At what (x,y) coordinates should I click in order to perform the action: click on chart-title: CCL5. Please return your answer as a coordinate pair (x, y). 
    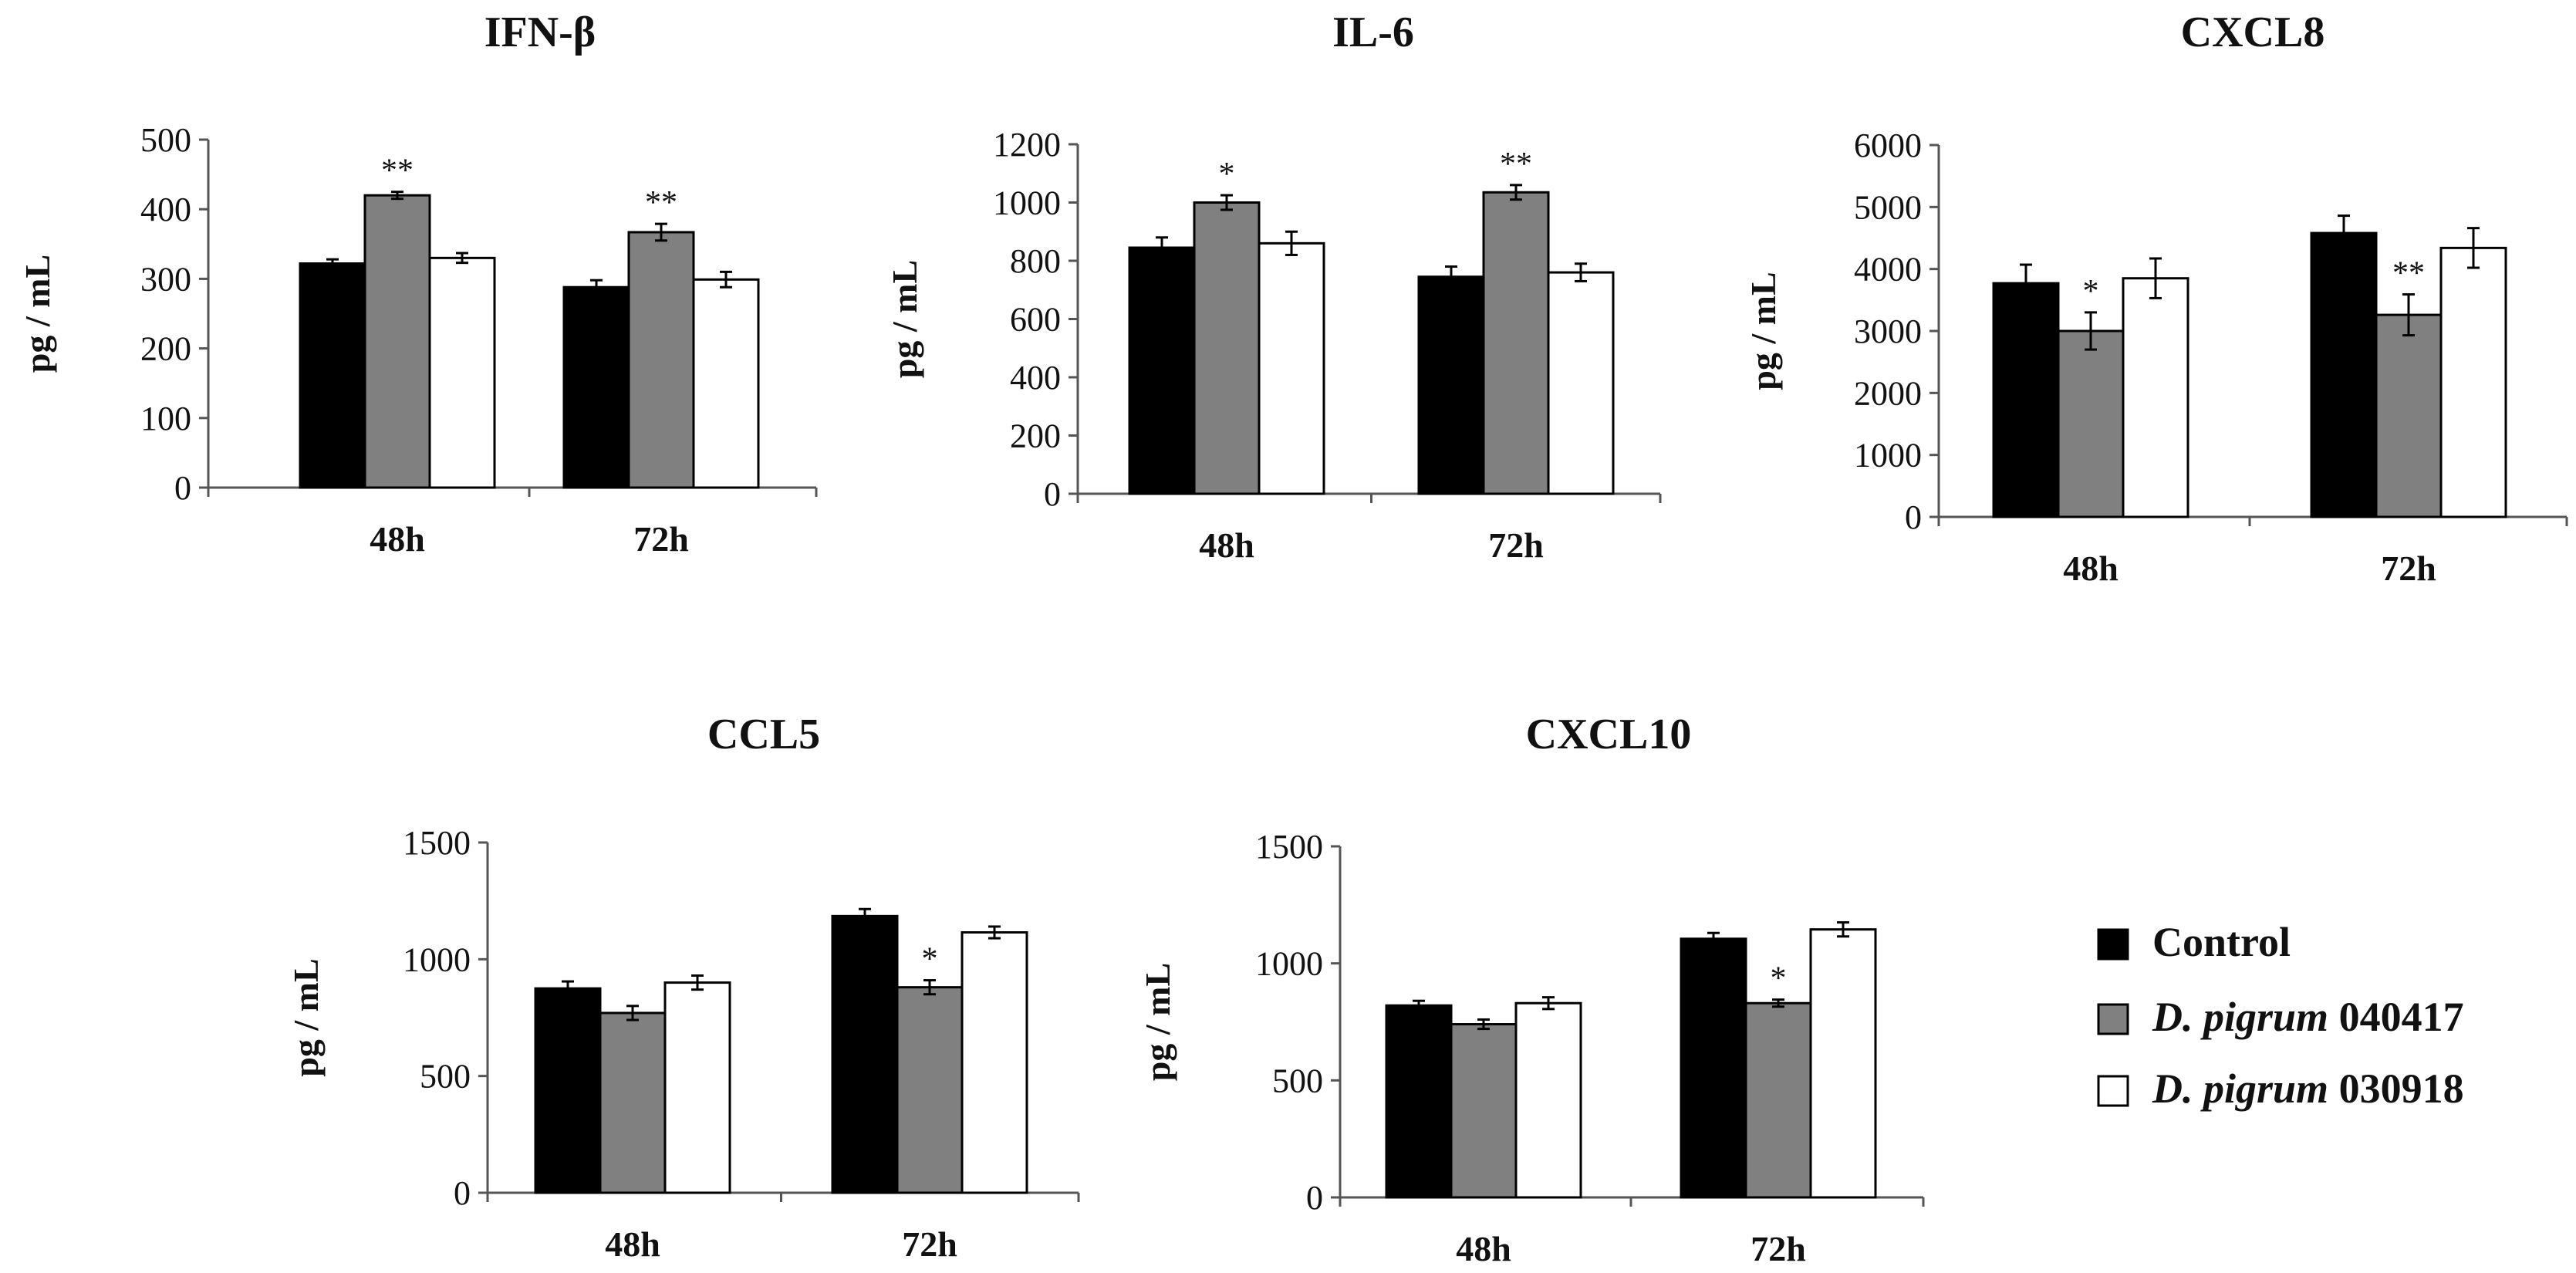
    Looking at the image, I should click on (763, 734).